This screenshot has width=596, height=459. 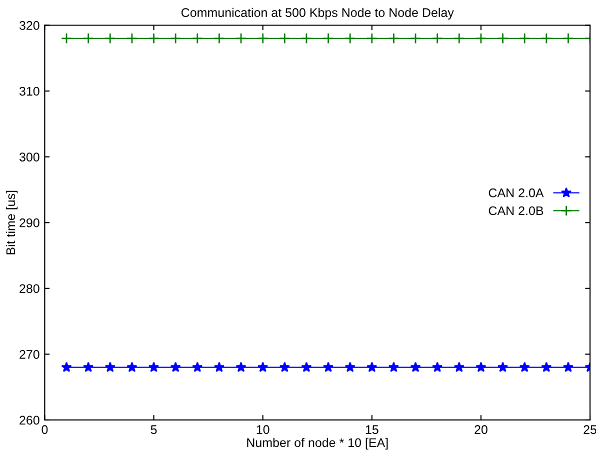 I want to click on y-tick-label: 270, so click(x=30, y=354).